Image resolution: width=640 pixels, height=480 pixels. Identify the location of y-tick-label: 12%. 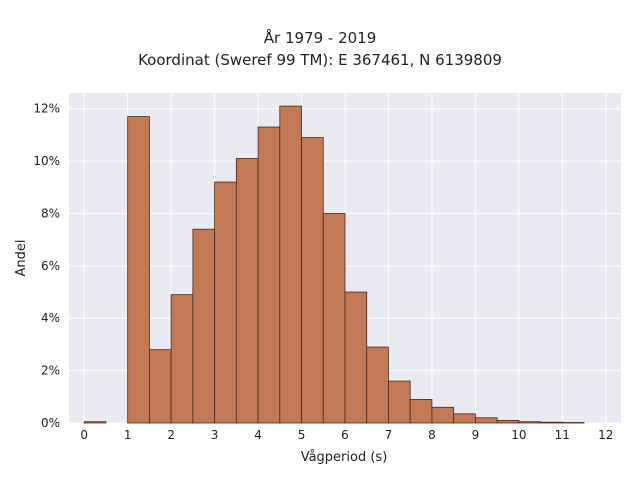
(46, 109).